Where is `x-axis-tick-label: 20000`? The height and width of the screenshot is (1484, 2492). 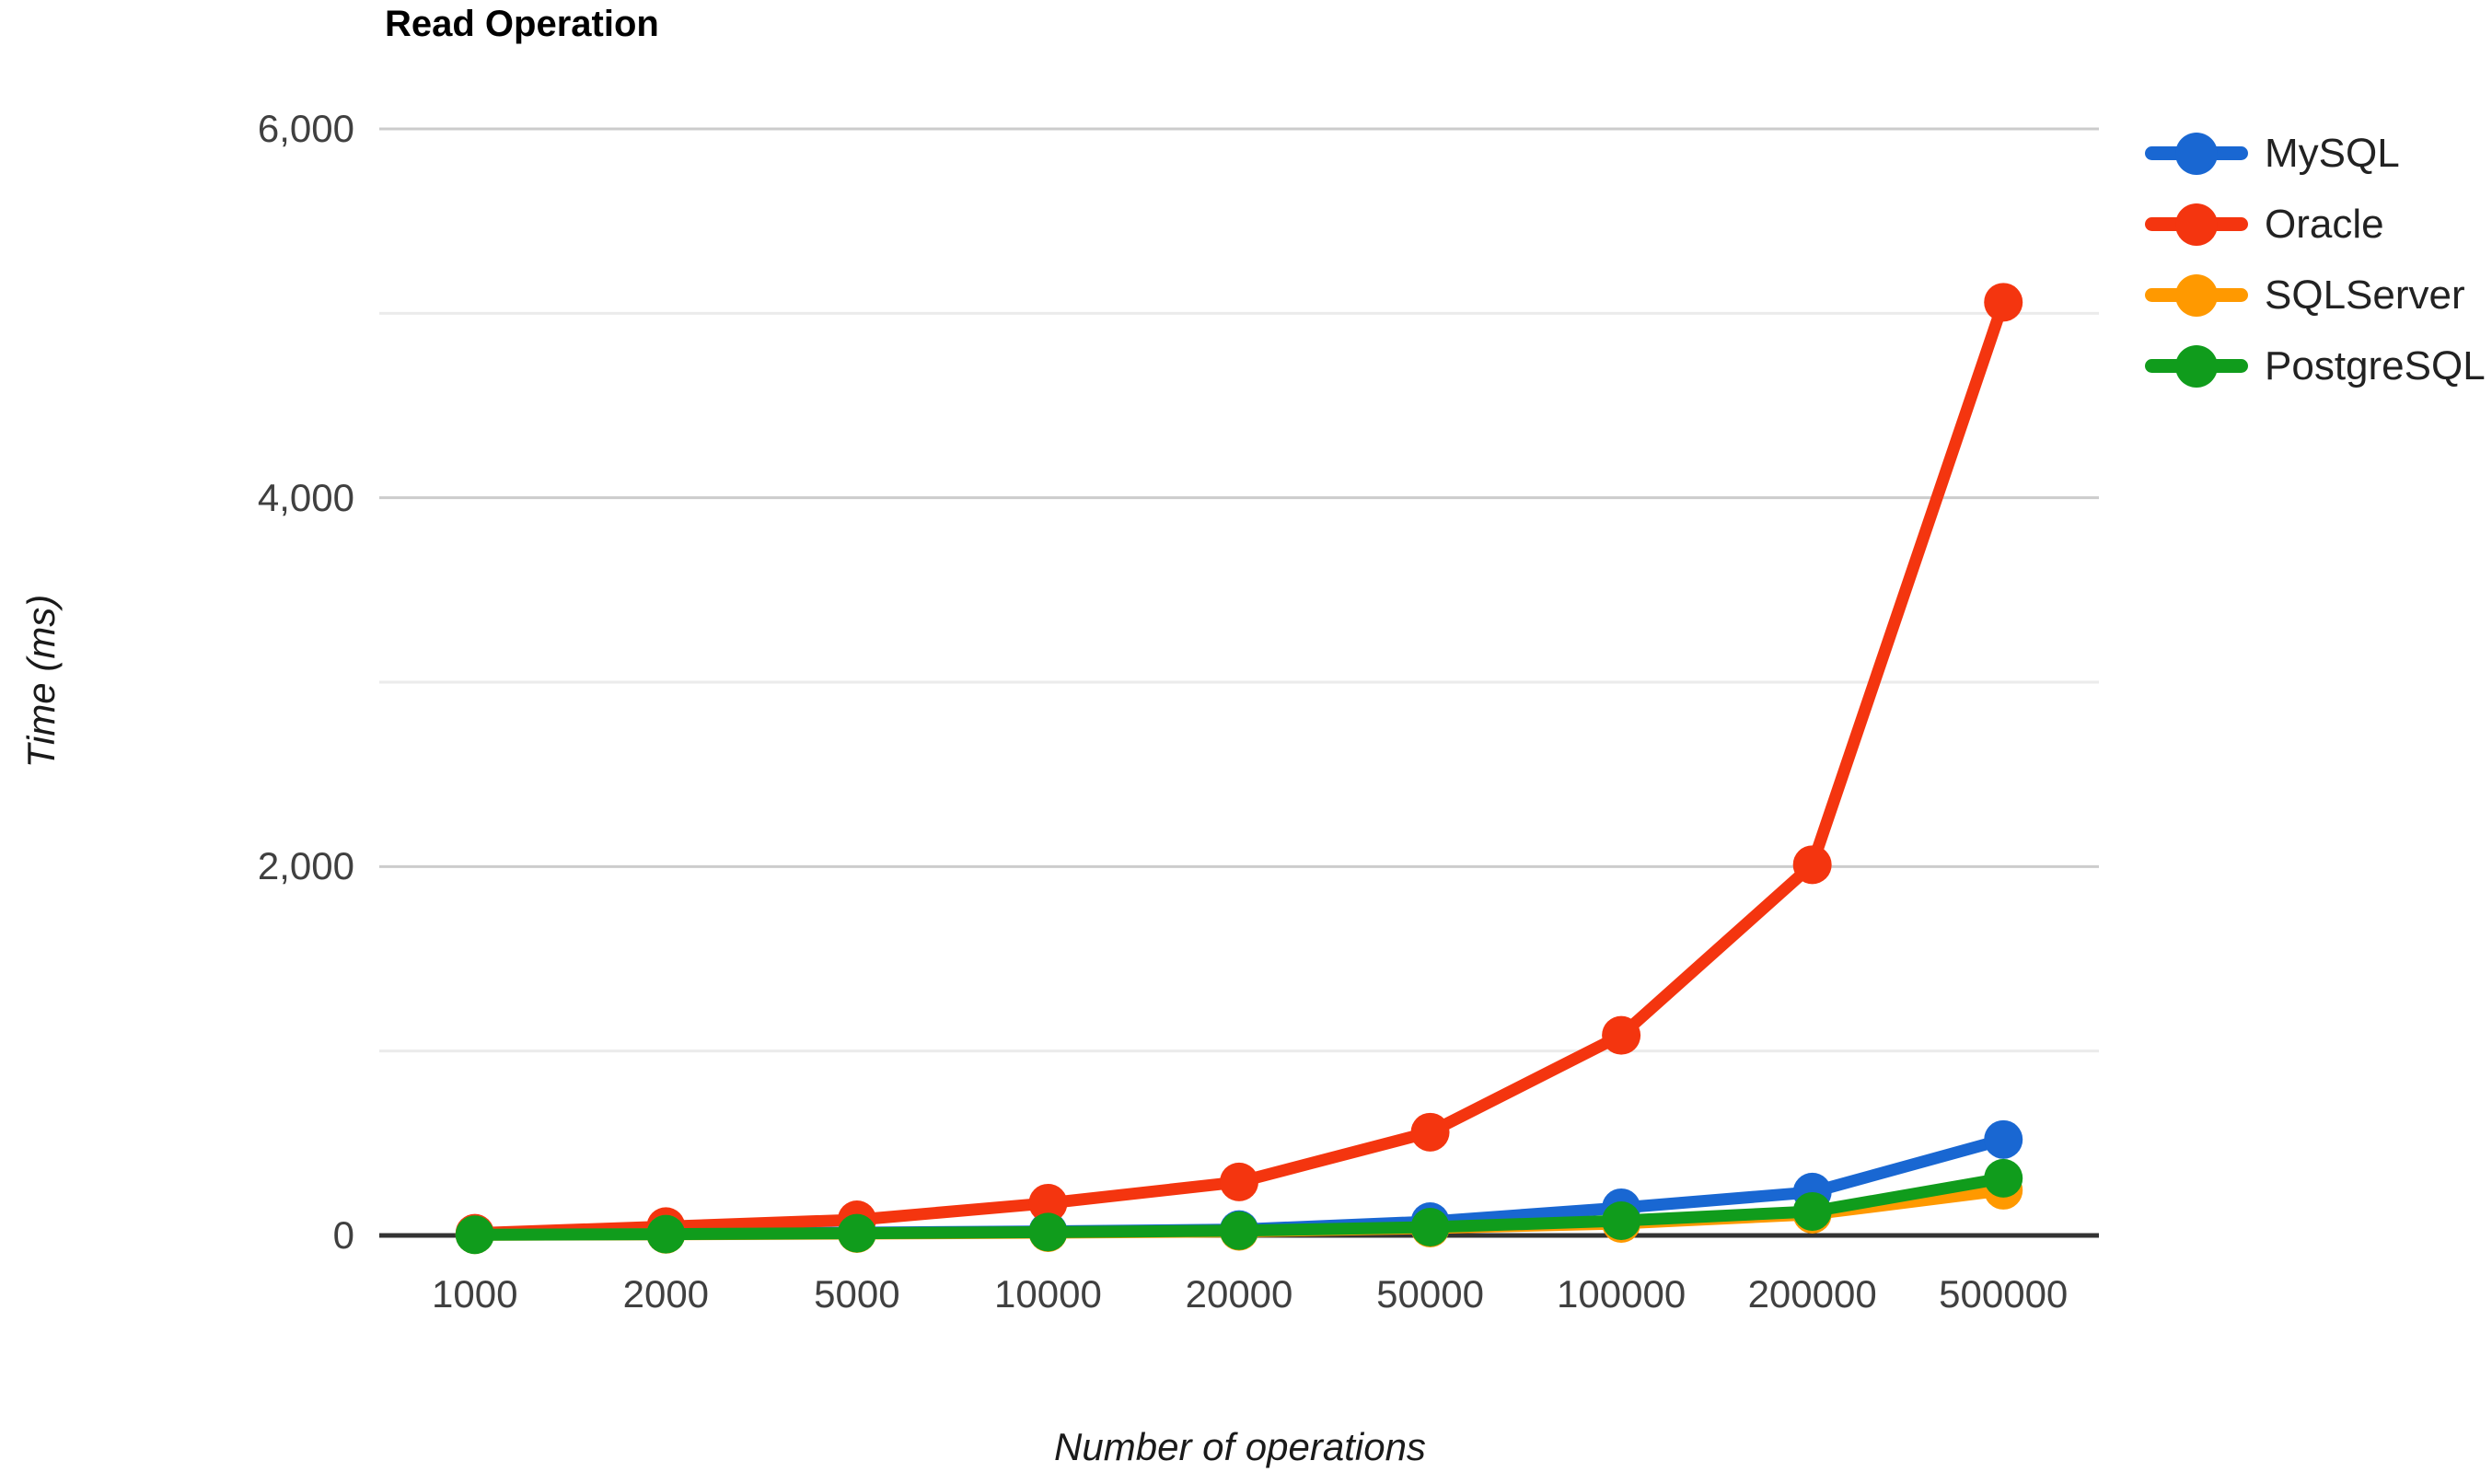 x-axis-tick-label: 20000 is located at coordinates (1239, 1294).